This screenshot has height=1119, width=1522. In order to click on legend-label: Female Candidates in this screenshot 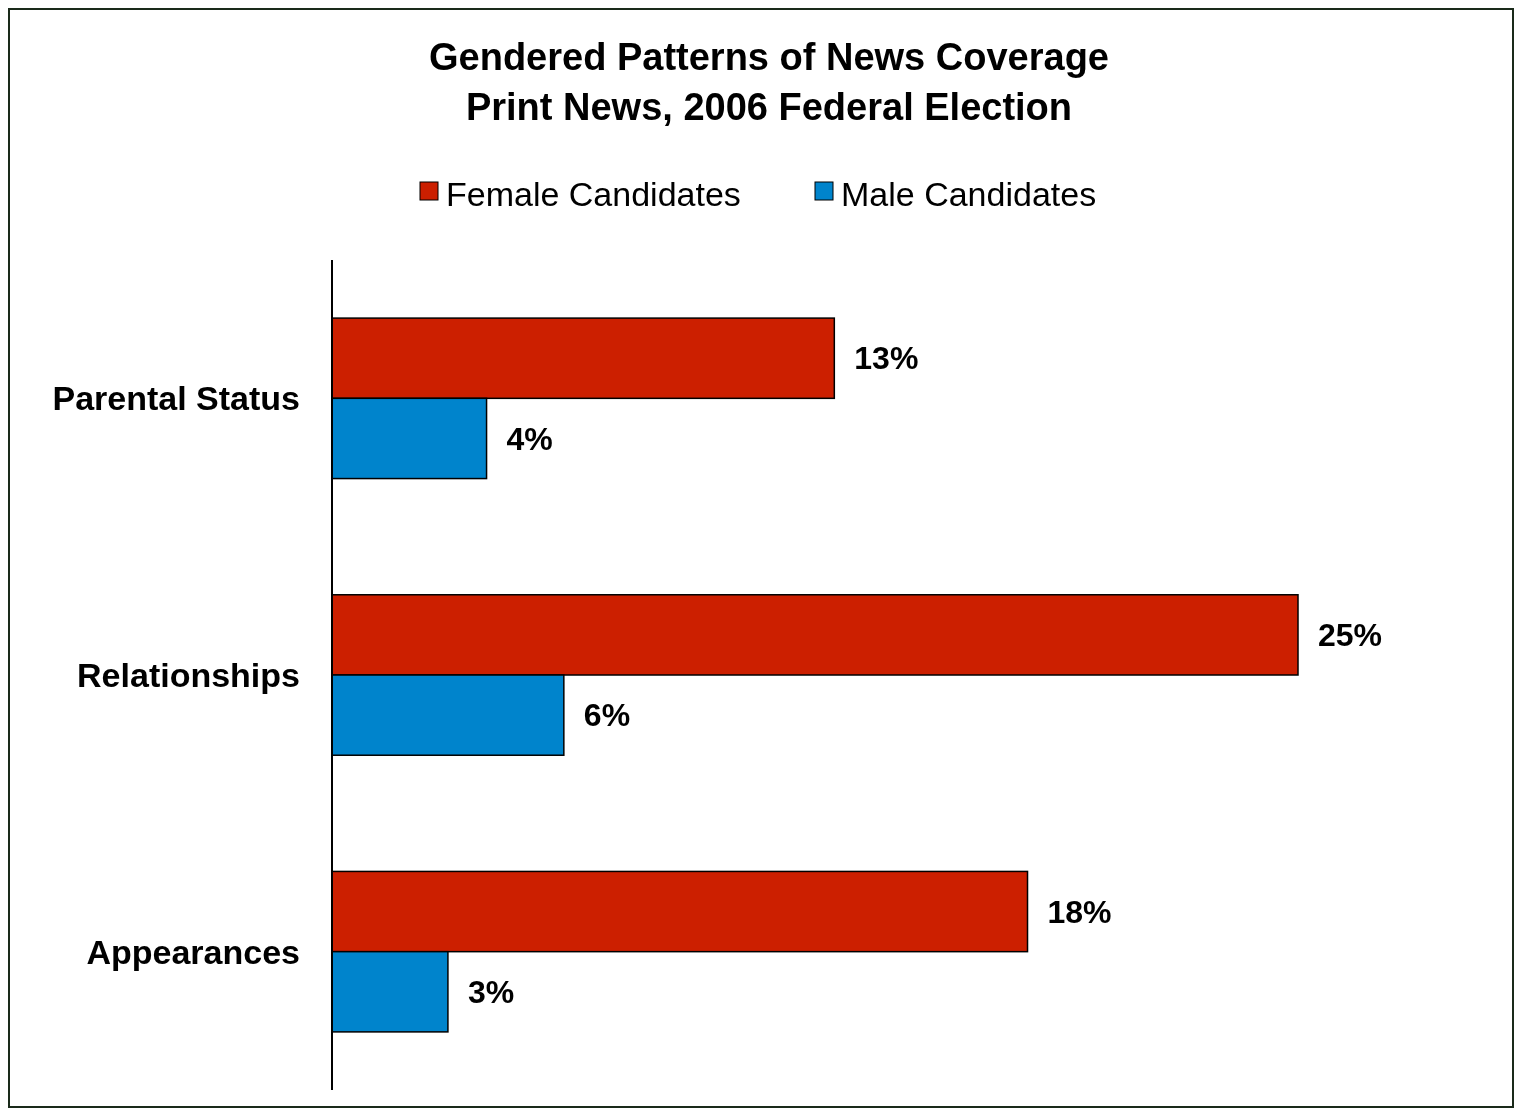, I will do `click(593, 194)`.